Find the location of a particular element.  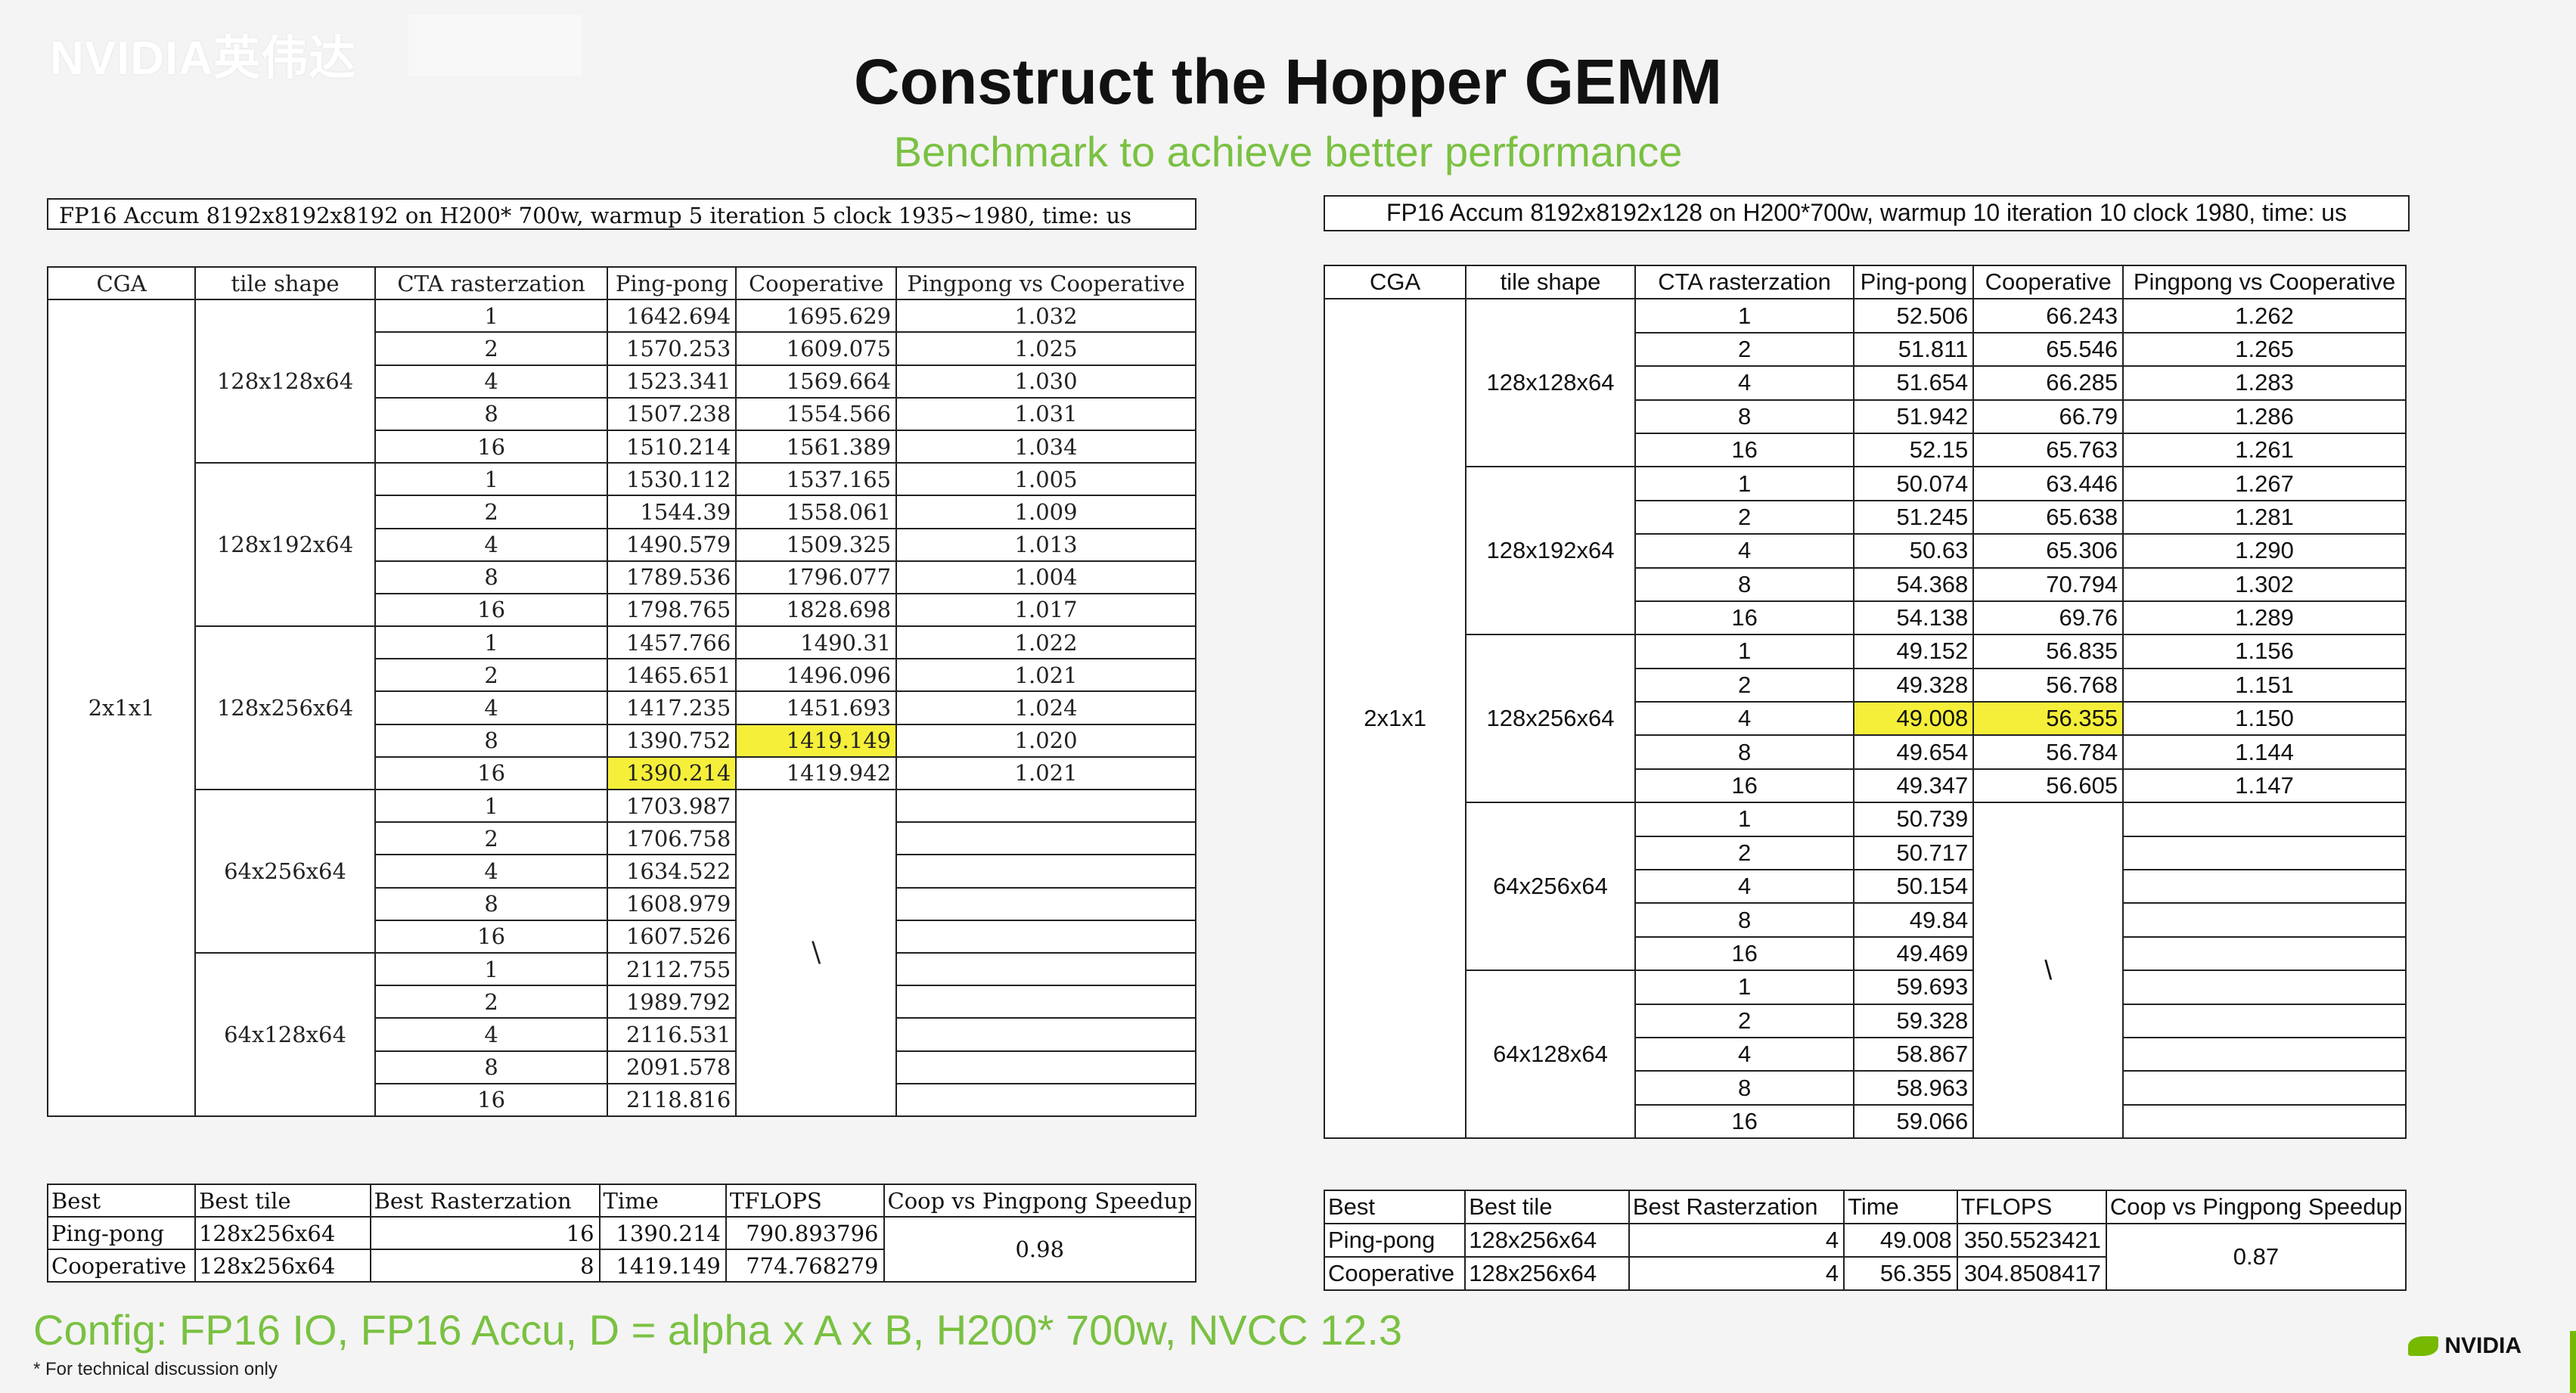

ratio-cell: 1.281 is located at coordinates (2264, 517).